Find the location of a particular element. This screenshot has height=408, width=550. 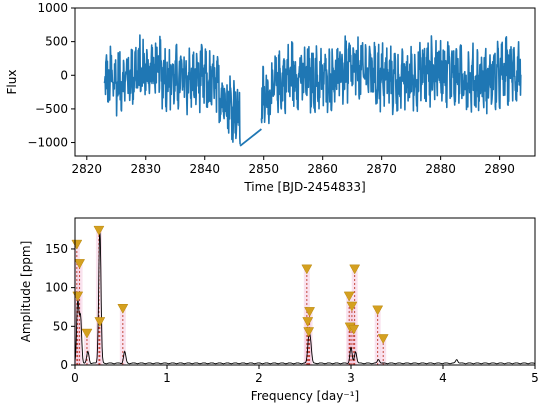

flux-x-ticks: 2820 2830 2840 2850 2860 2870 2880 2890 is located at coordinates (293, 166).